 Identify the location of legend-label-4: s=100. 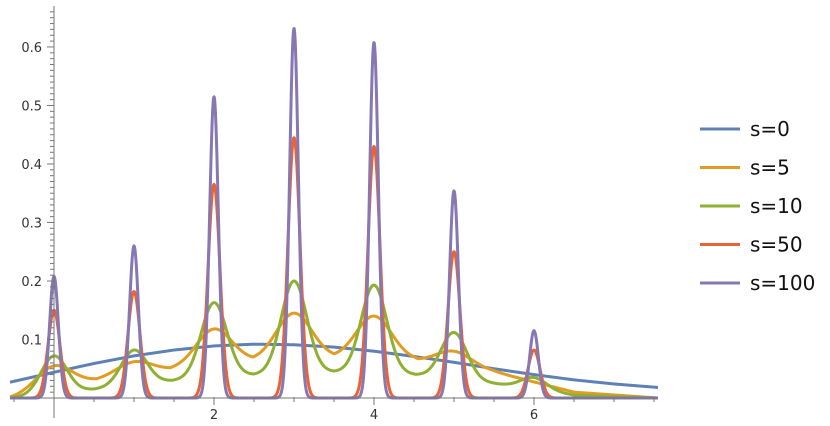
(782, 283).